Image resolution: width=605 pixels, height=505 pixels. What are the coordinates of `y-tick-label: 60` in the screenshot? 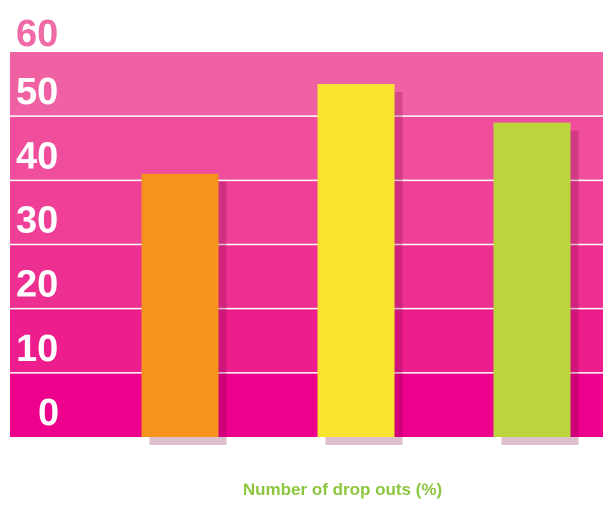 It's located at (37, 34).